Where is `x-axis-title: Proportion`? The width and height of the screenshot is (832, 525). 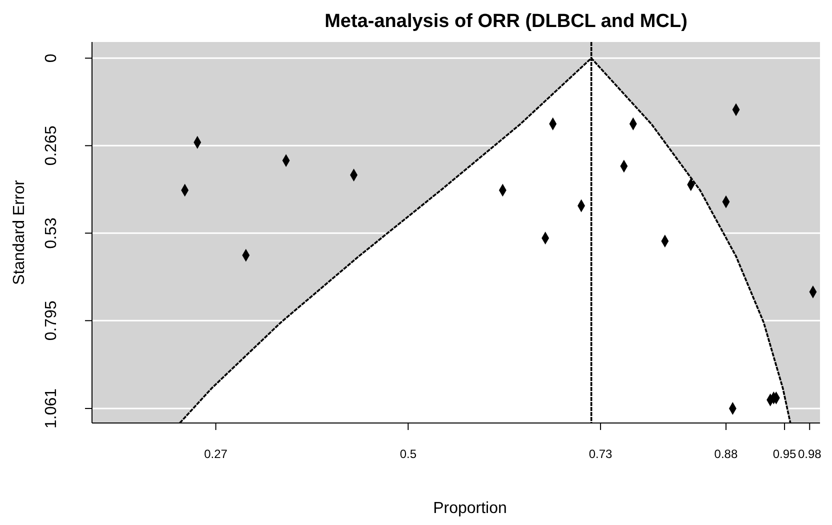
x-axis-title: Proportion is located at coordinates (470, 508).